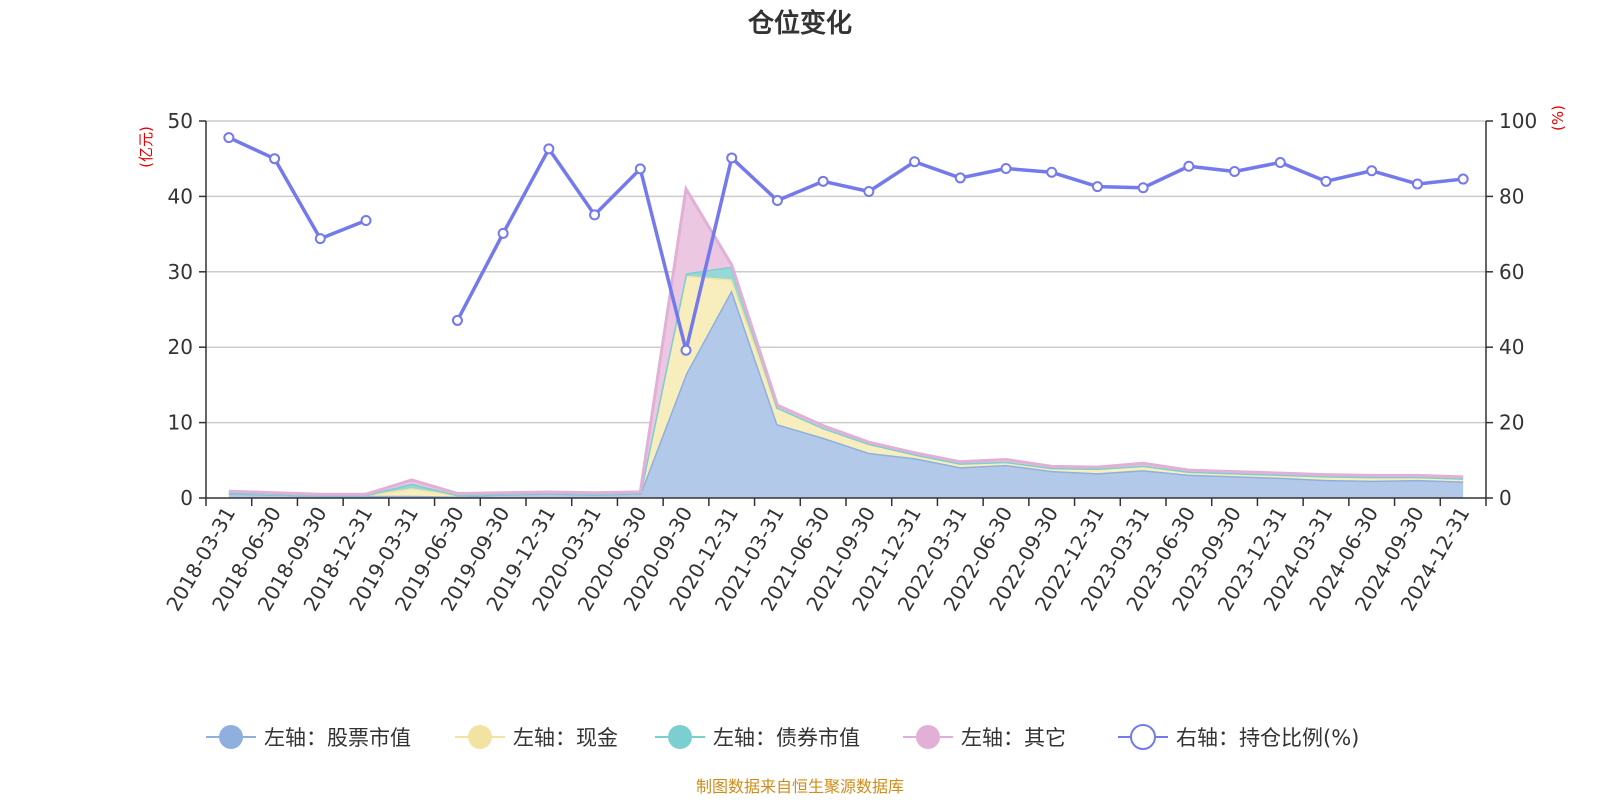  I want to click on data-source-note: 制图数据来自恒生聚源数据库, so click(800, 786).